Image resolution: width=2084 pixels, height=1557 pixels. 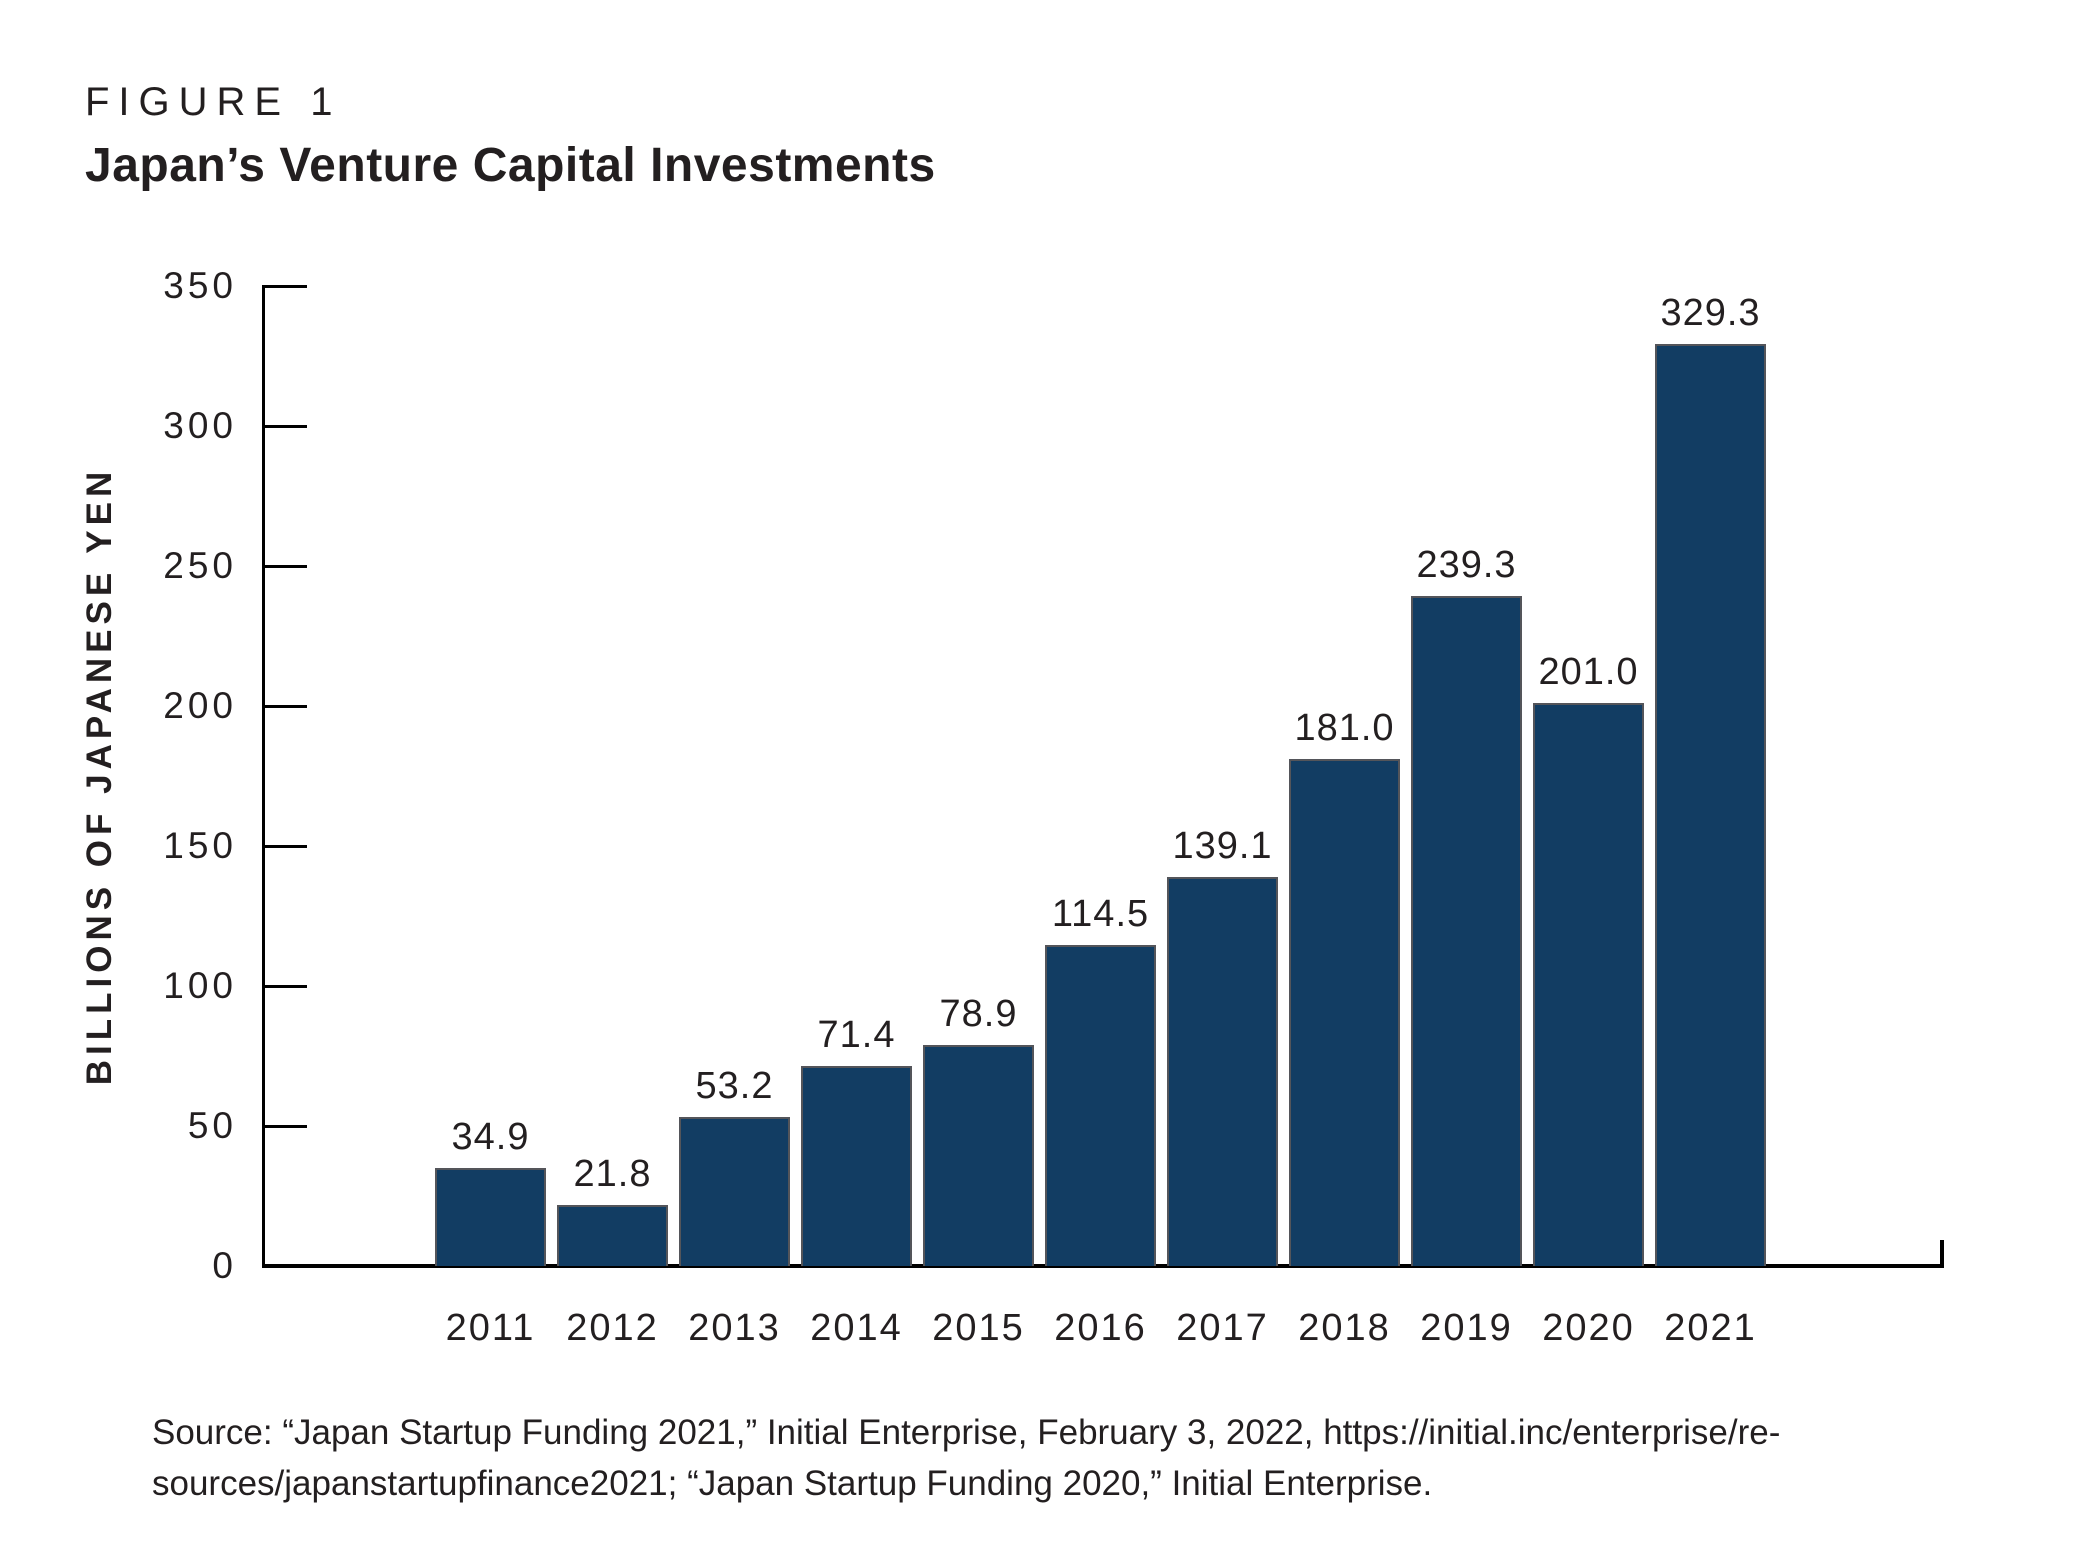 I want to click on bar-2014, so click(x=856, y=1166).